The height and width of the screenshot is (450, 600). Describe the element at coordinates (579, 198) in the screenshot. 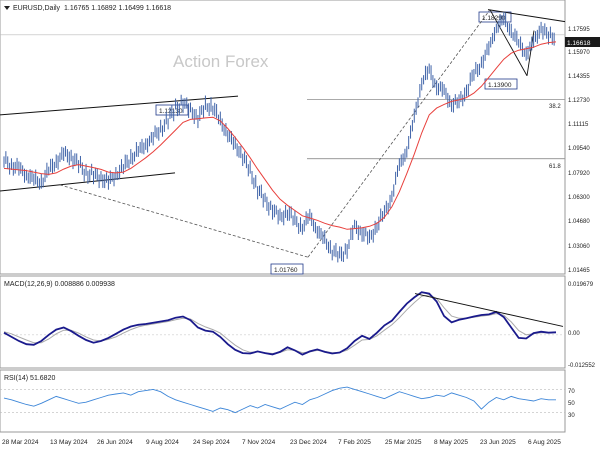

I see `price-y-tick: 1.06300` at that location.